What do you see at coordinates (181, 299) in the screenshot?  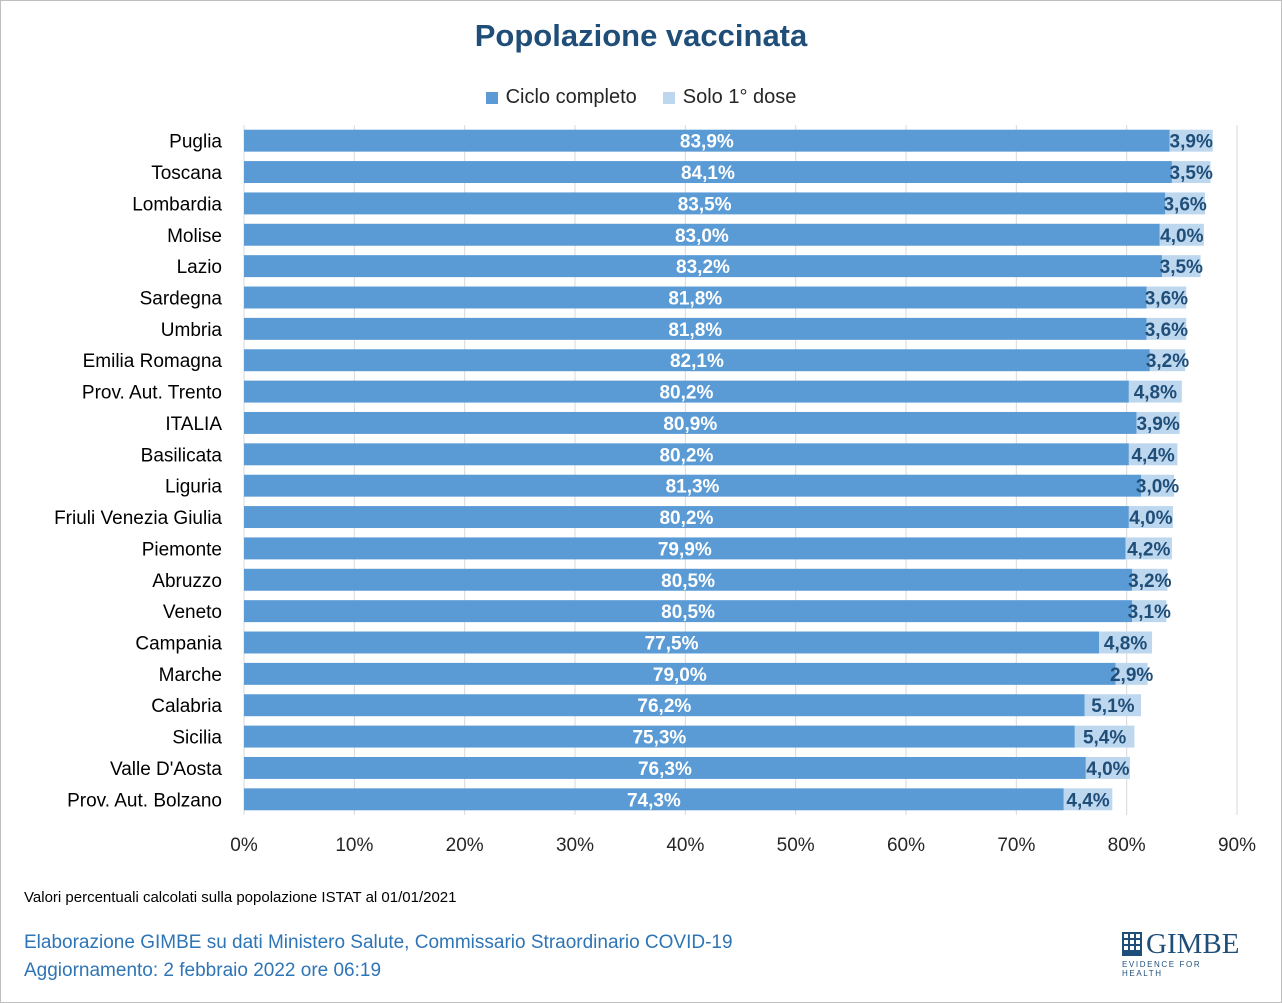 I see `category-label: Sardegna` at bounding box center [181, 299].